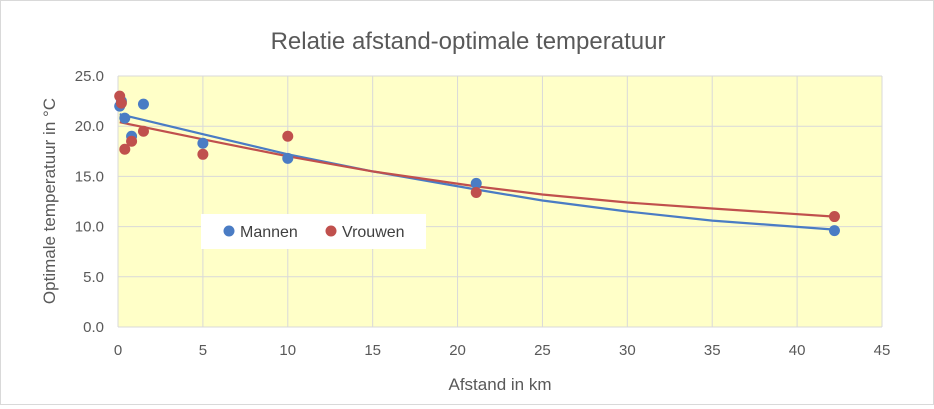 The image size is (934, 409). I want to click on y-tick-label: 10.0, so click(89, 227).